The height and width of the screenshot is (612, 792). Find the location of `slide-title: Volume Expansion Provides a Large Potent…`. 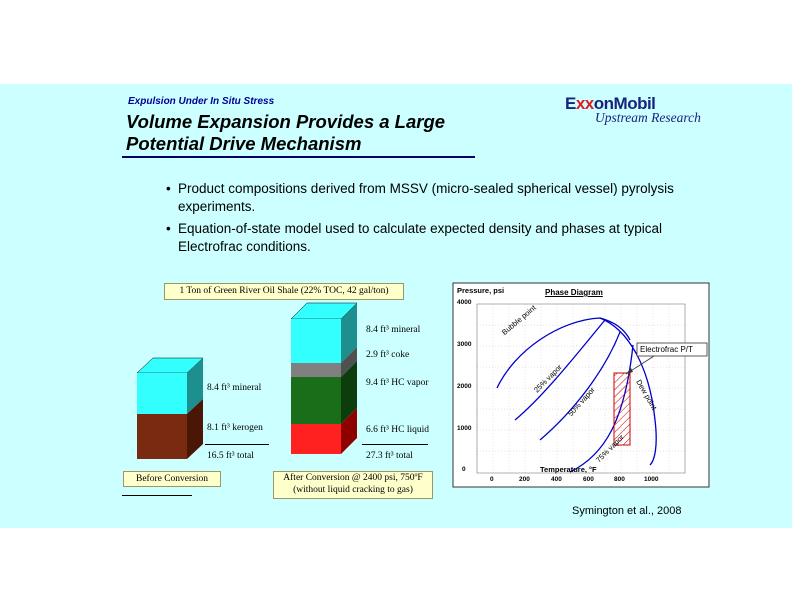

slide-title: Volume Expansion Provides a Large Potent… is located at coordinates (285, 133).